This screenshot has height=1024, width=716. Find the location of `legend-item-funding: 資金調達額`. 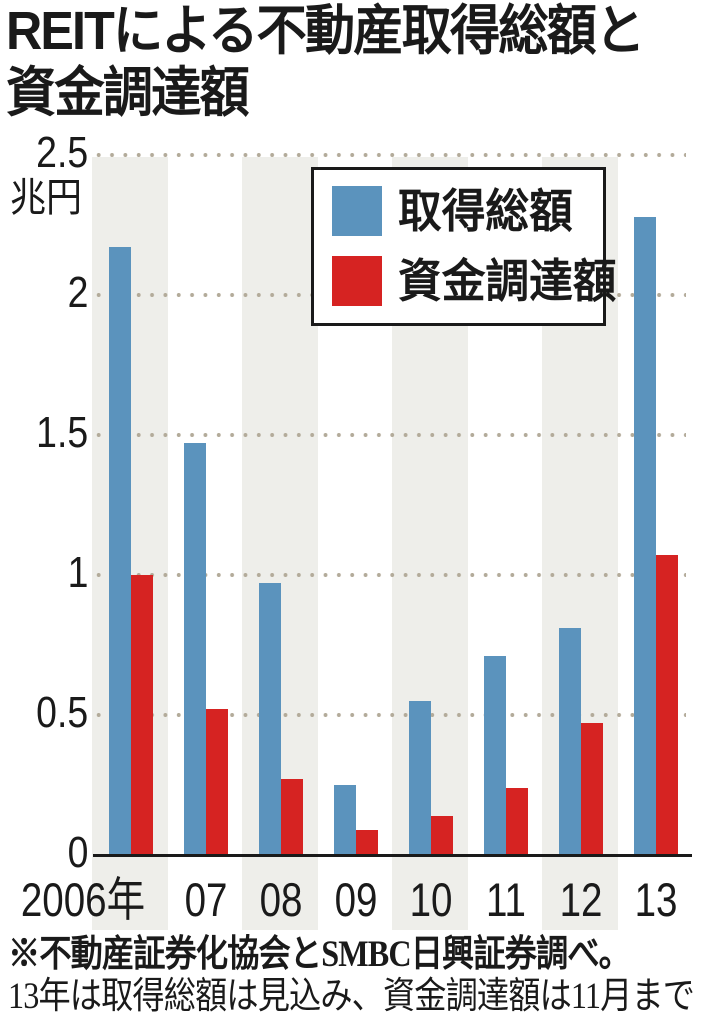

legend-item-funding: 資金調達額 is located at coordinates (480, 281).